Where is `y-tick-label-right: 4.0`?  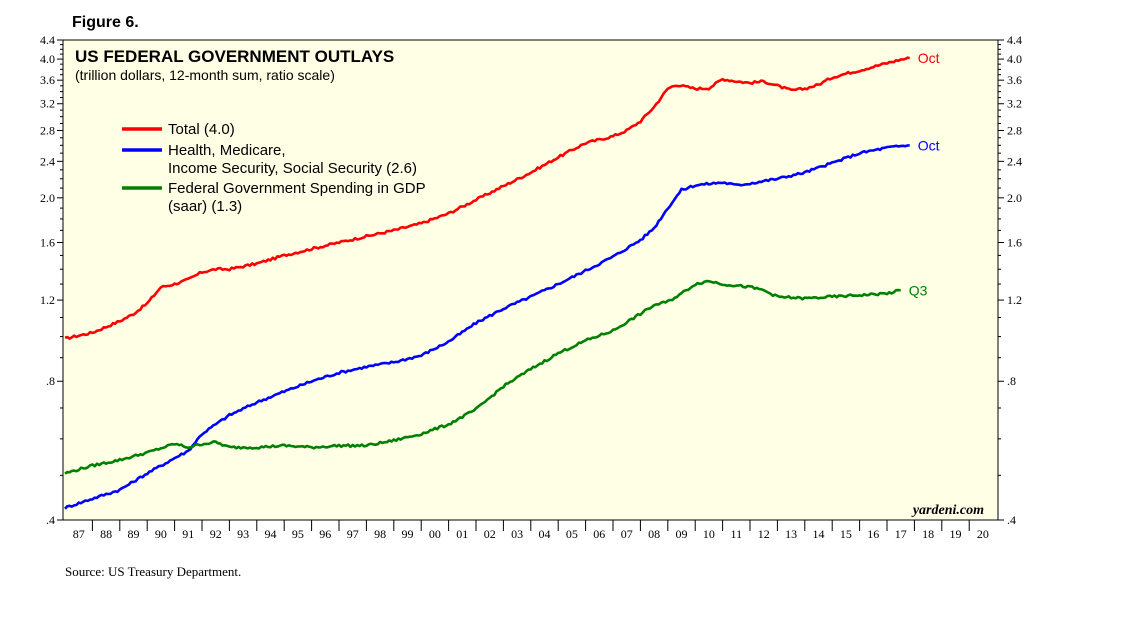 y-tick-label-right: 4.0 is located at coordinates (1014, 59).